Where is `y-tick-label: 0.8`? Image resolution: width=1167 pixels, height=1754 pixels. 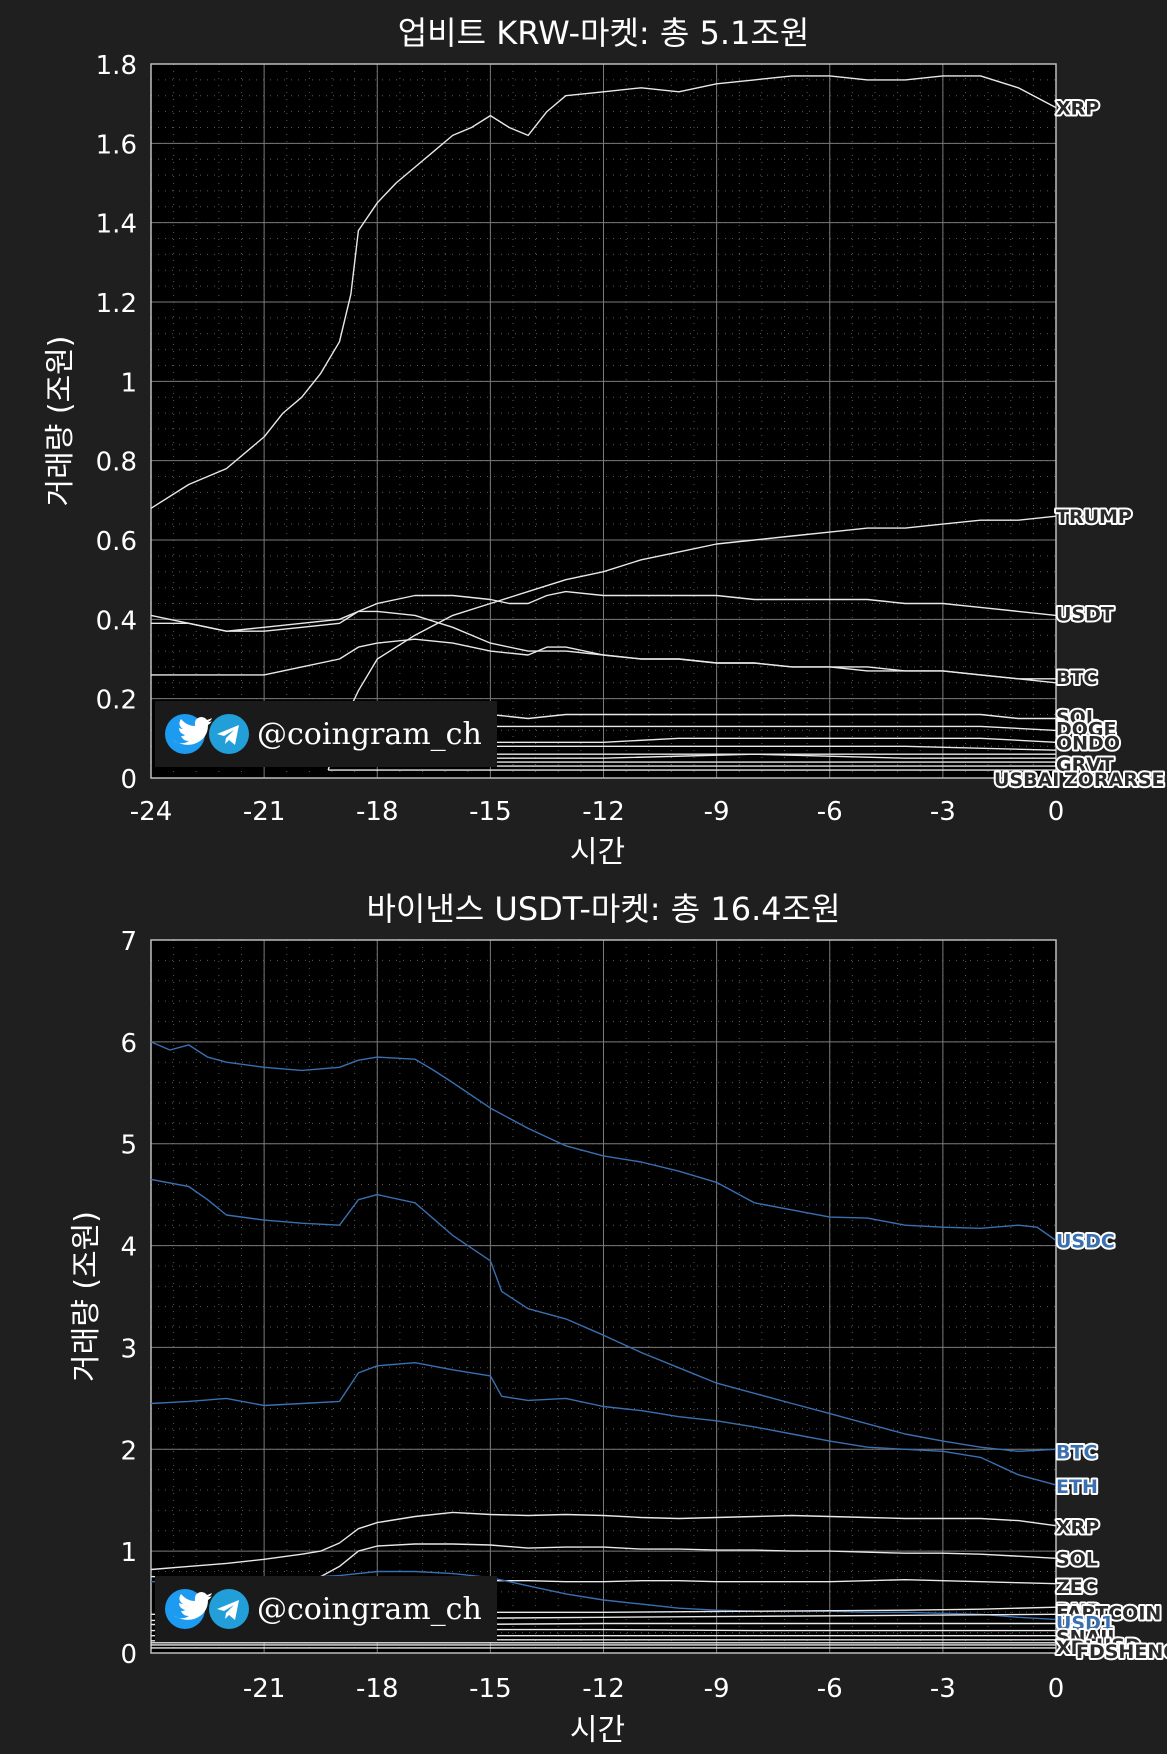 y-tick-label: 0.8 is located at coordinates (116, 463).